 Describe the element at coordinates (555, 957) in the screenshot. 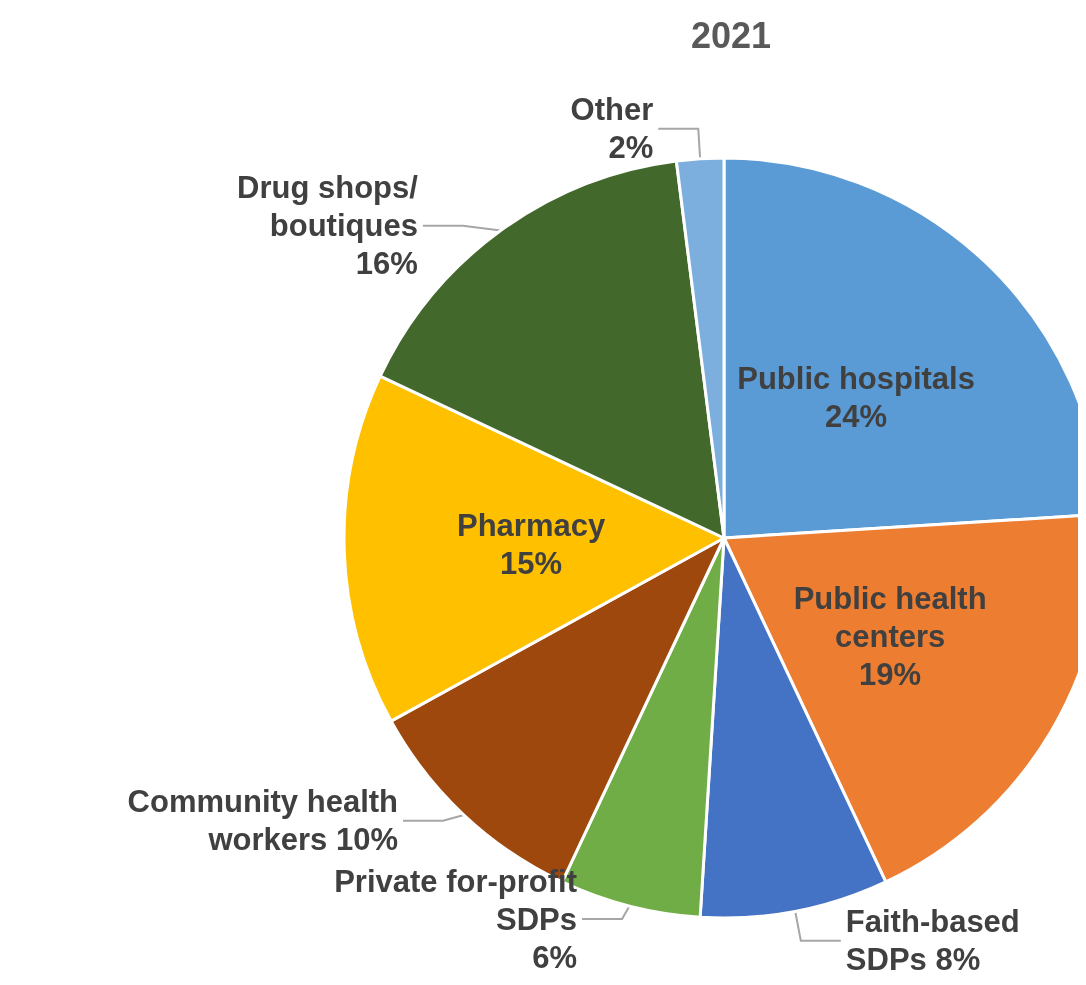

I see `data-label: 6%` at that location.